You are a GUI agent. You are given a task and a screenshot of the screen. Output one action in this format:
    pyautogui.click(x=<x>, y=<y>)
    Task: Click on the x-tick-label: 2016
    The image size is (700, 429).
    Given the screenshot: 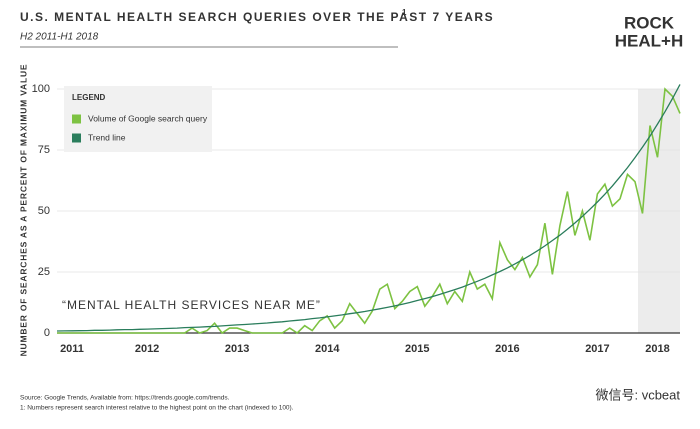 What is the action you would take?
    pyautogui.click(x=507, y=349)
    